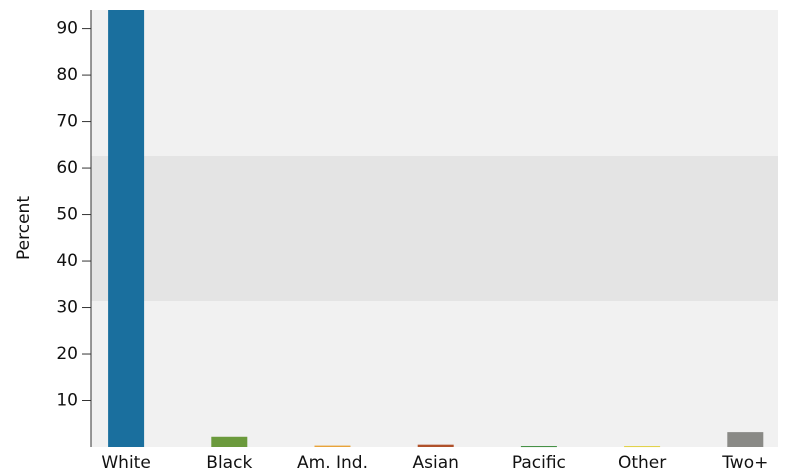  What do you see at coordinates (67, 401) in the screenshot?
I see `y-tick-label: 10` at bounding box center [67, 401].